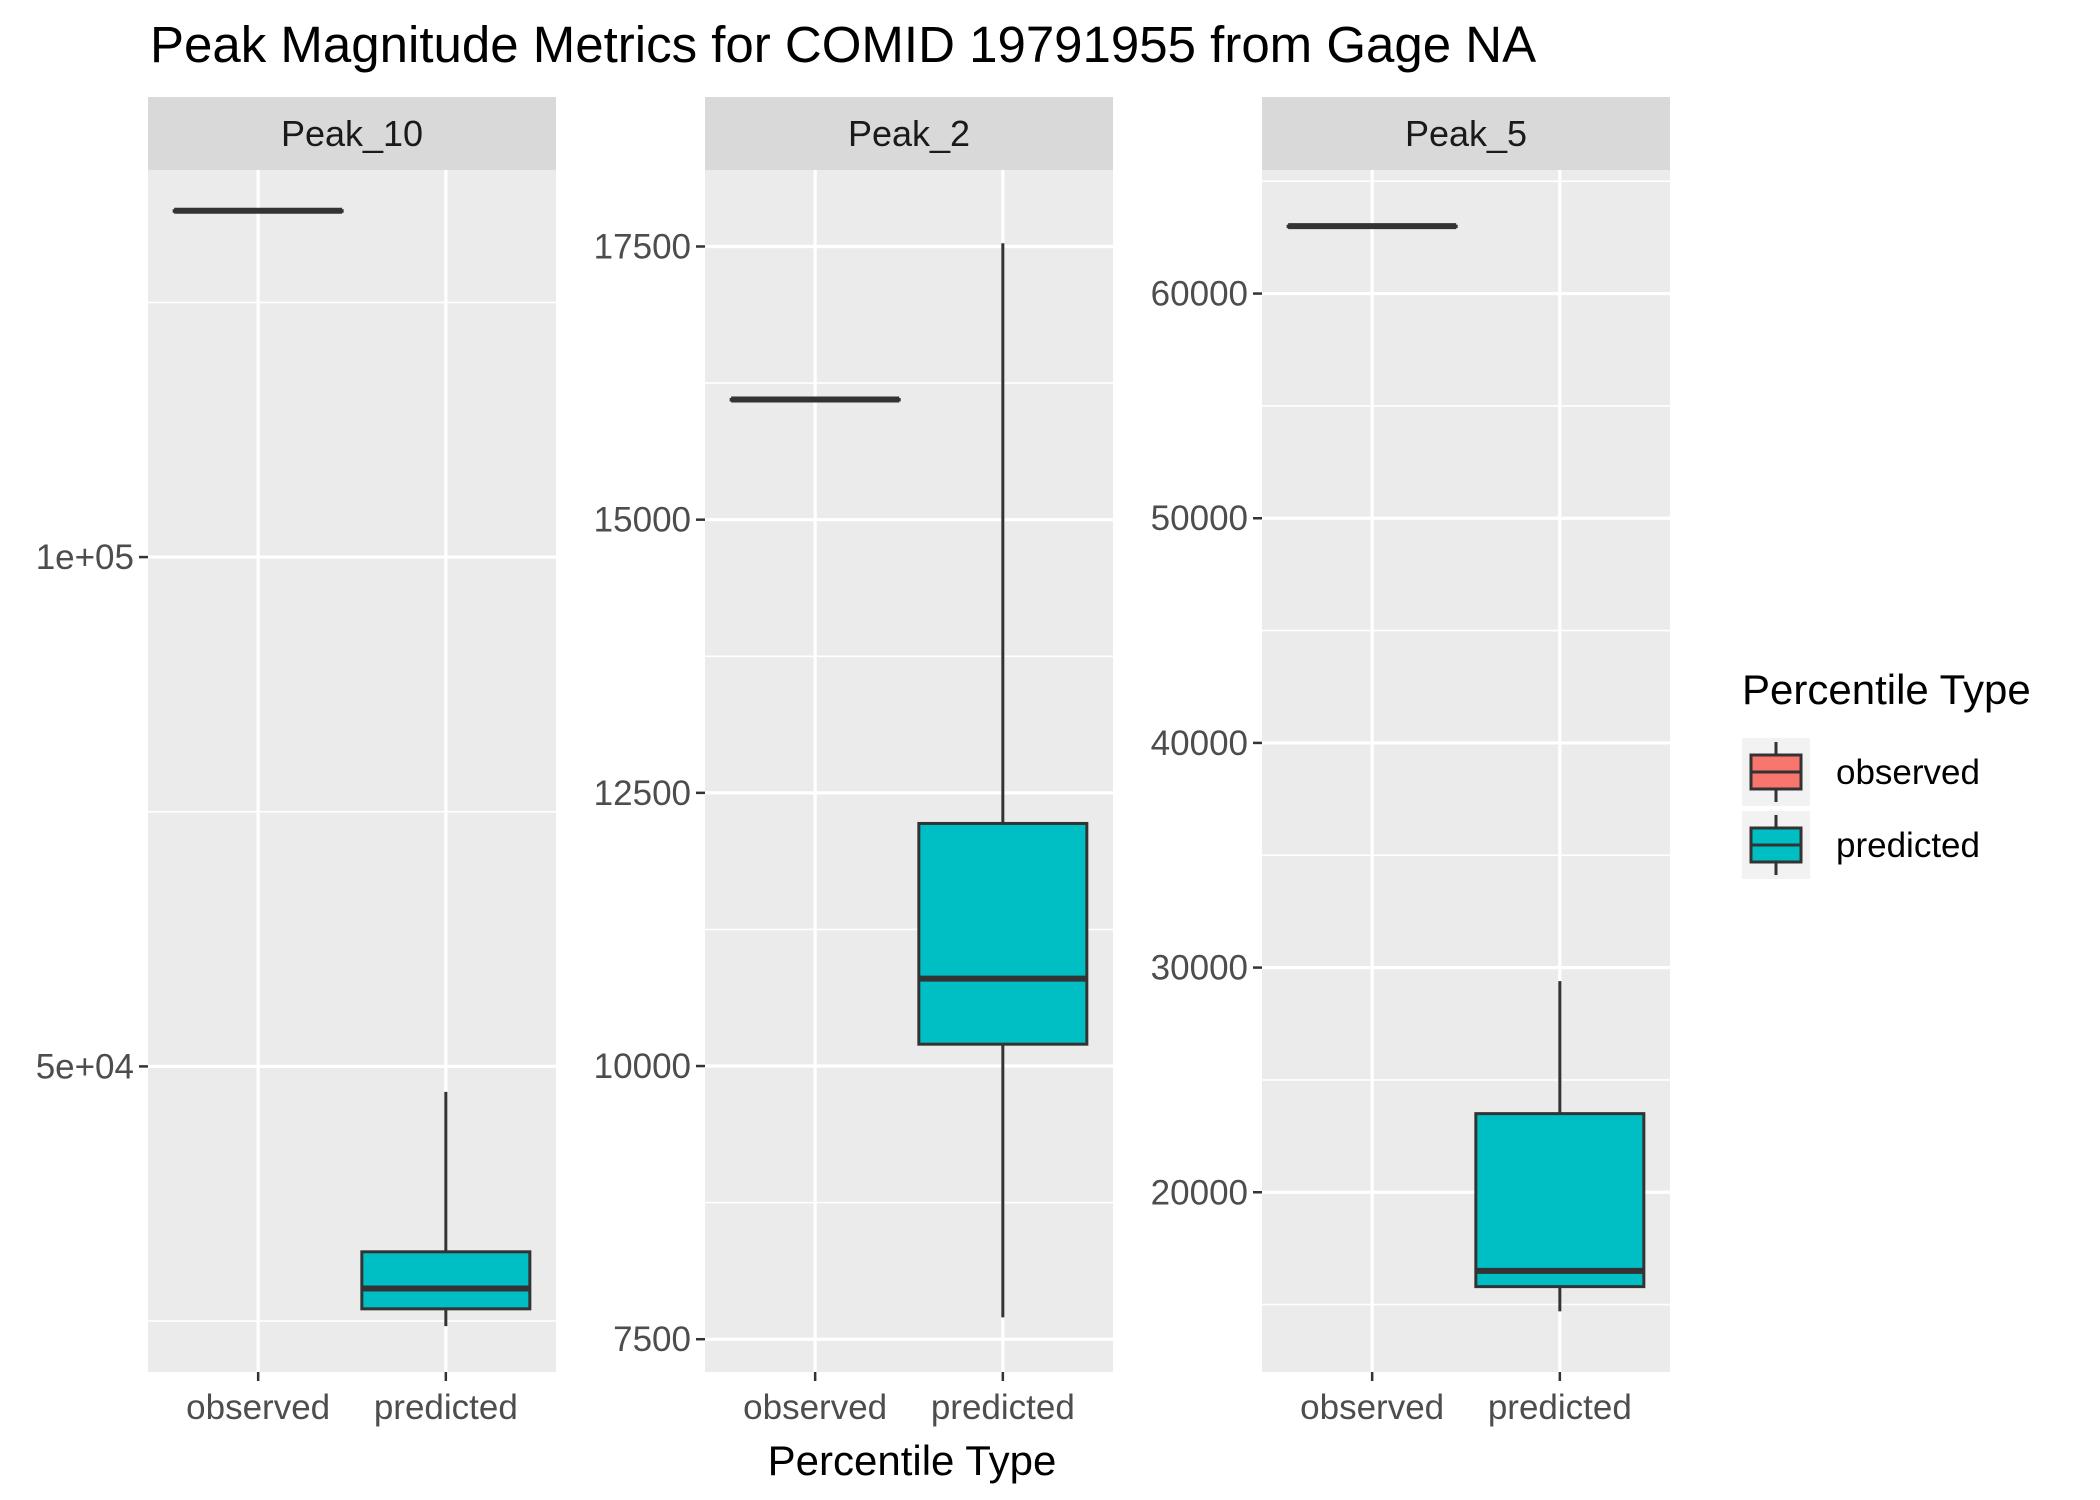  Describe the element at coordinates (1886, 689) in the screenshot. I see `legend-title: Percentile Type` at that location.